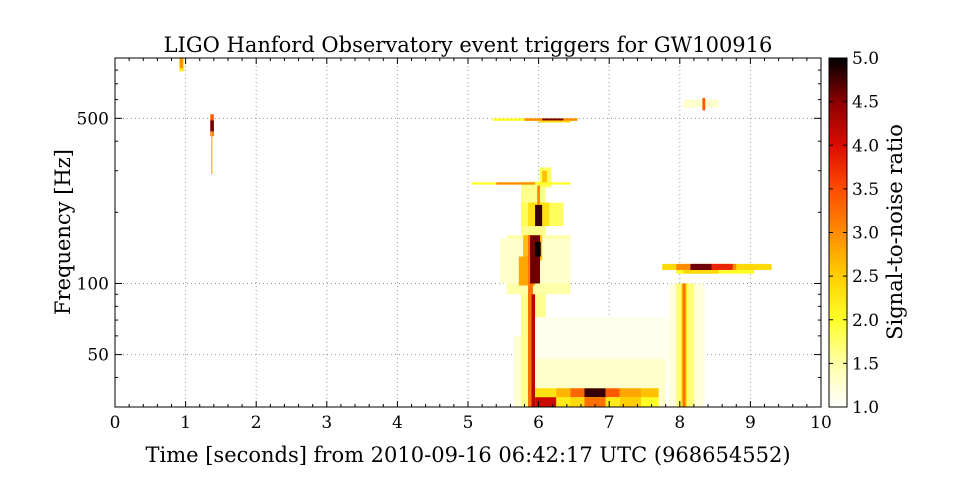  What do you see at coordinates (838, 232) in the screenshot?
I see `colorbar-gradient` at bounding box center [838, 232].